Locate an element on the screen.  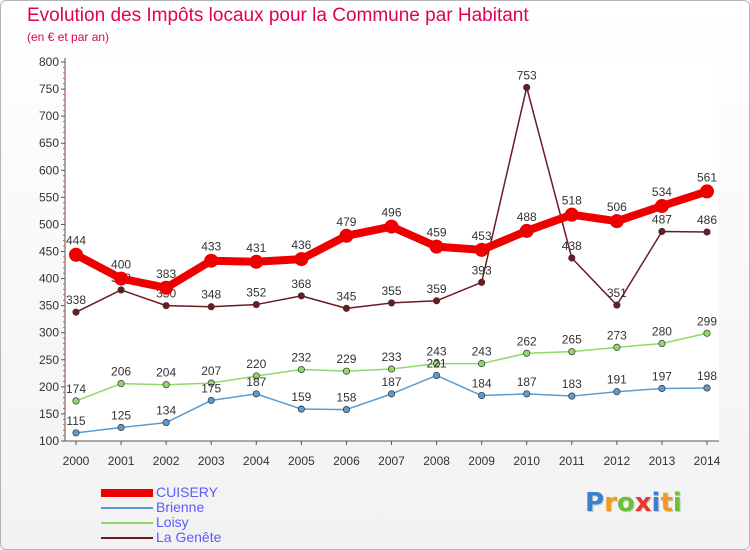
proxiti-logo: Proxiti is located at coordinates (633, 503).